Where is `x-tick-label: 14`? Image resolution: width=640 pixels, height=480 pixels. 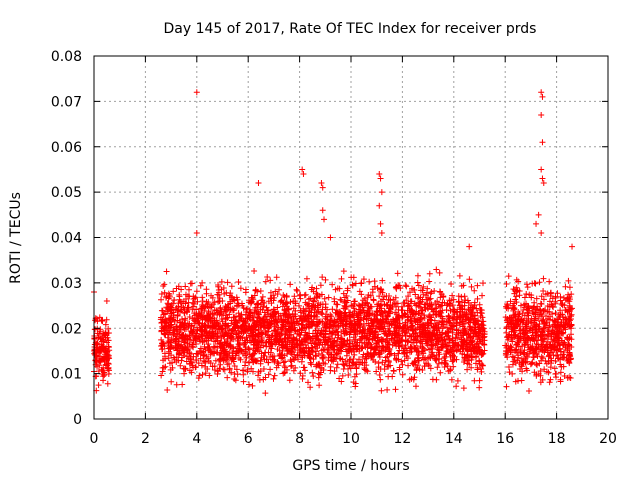
x-tick-label: 14 is located at coordinates (454, 439).